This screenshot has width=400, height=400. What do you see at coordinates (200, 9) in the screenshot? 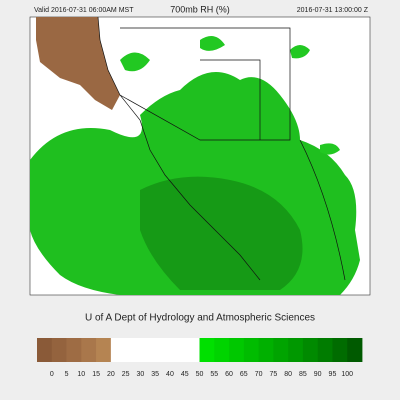
I see `map-title: 700mb RH (%)` at bounding box center [200, 9].